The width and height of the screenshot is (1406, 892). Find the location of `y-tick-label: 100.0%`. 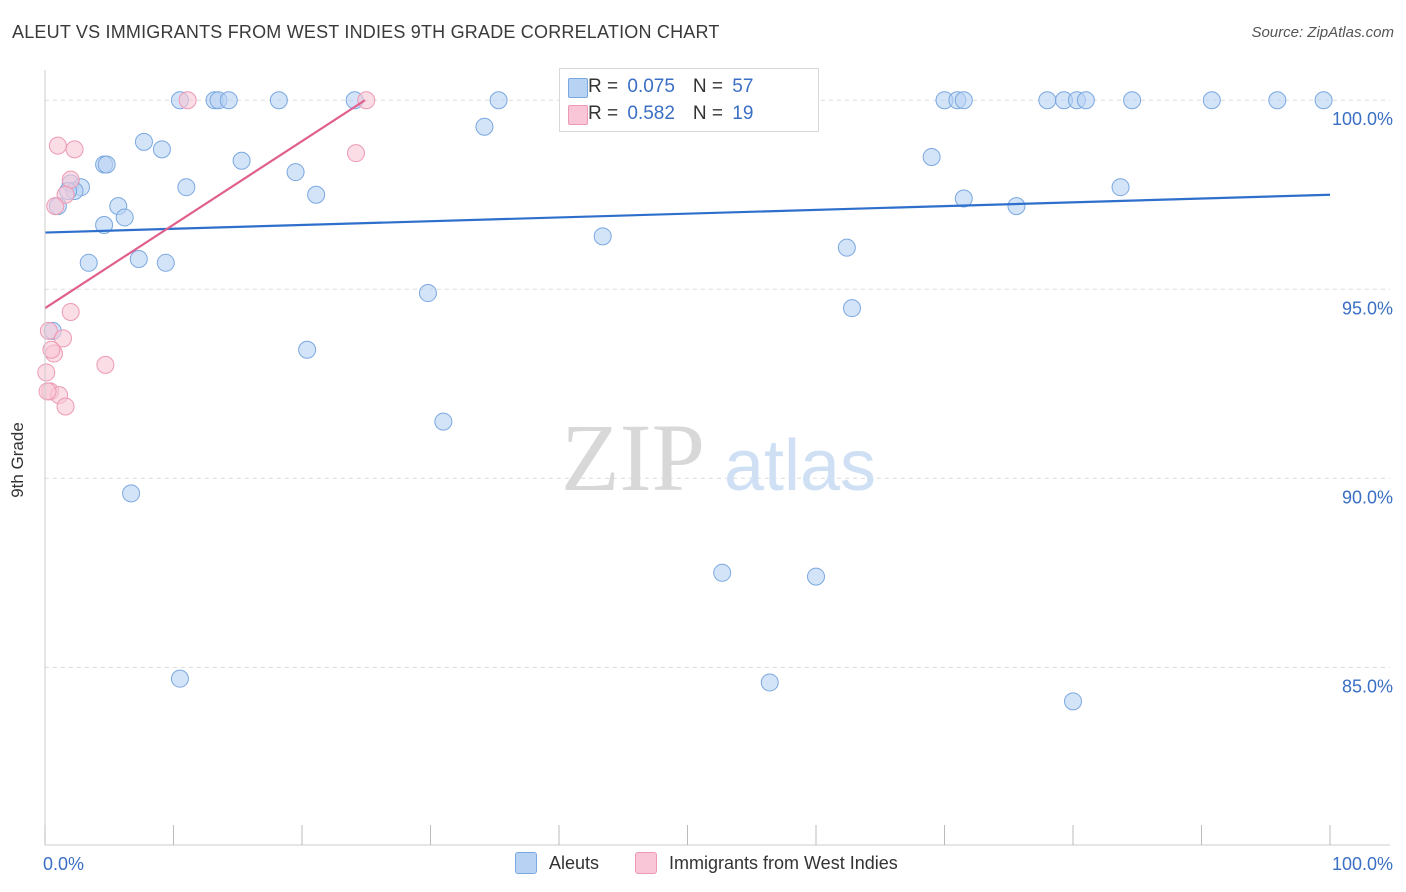

y-tick-label: 100.0% is located at coordinates (1362, 119).